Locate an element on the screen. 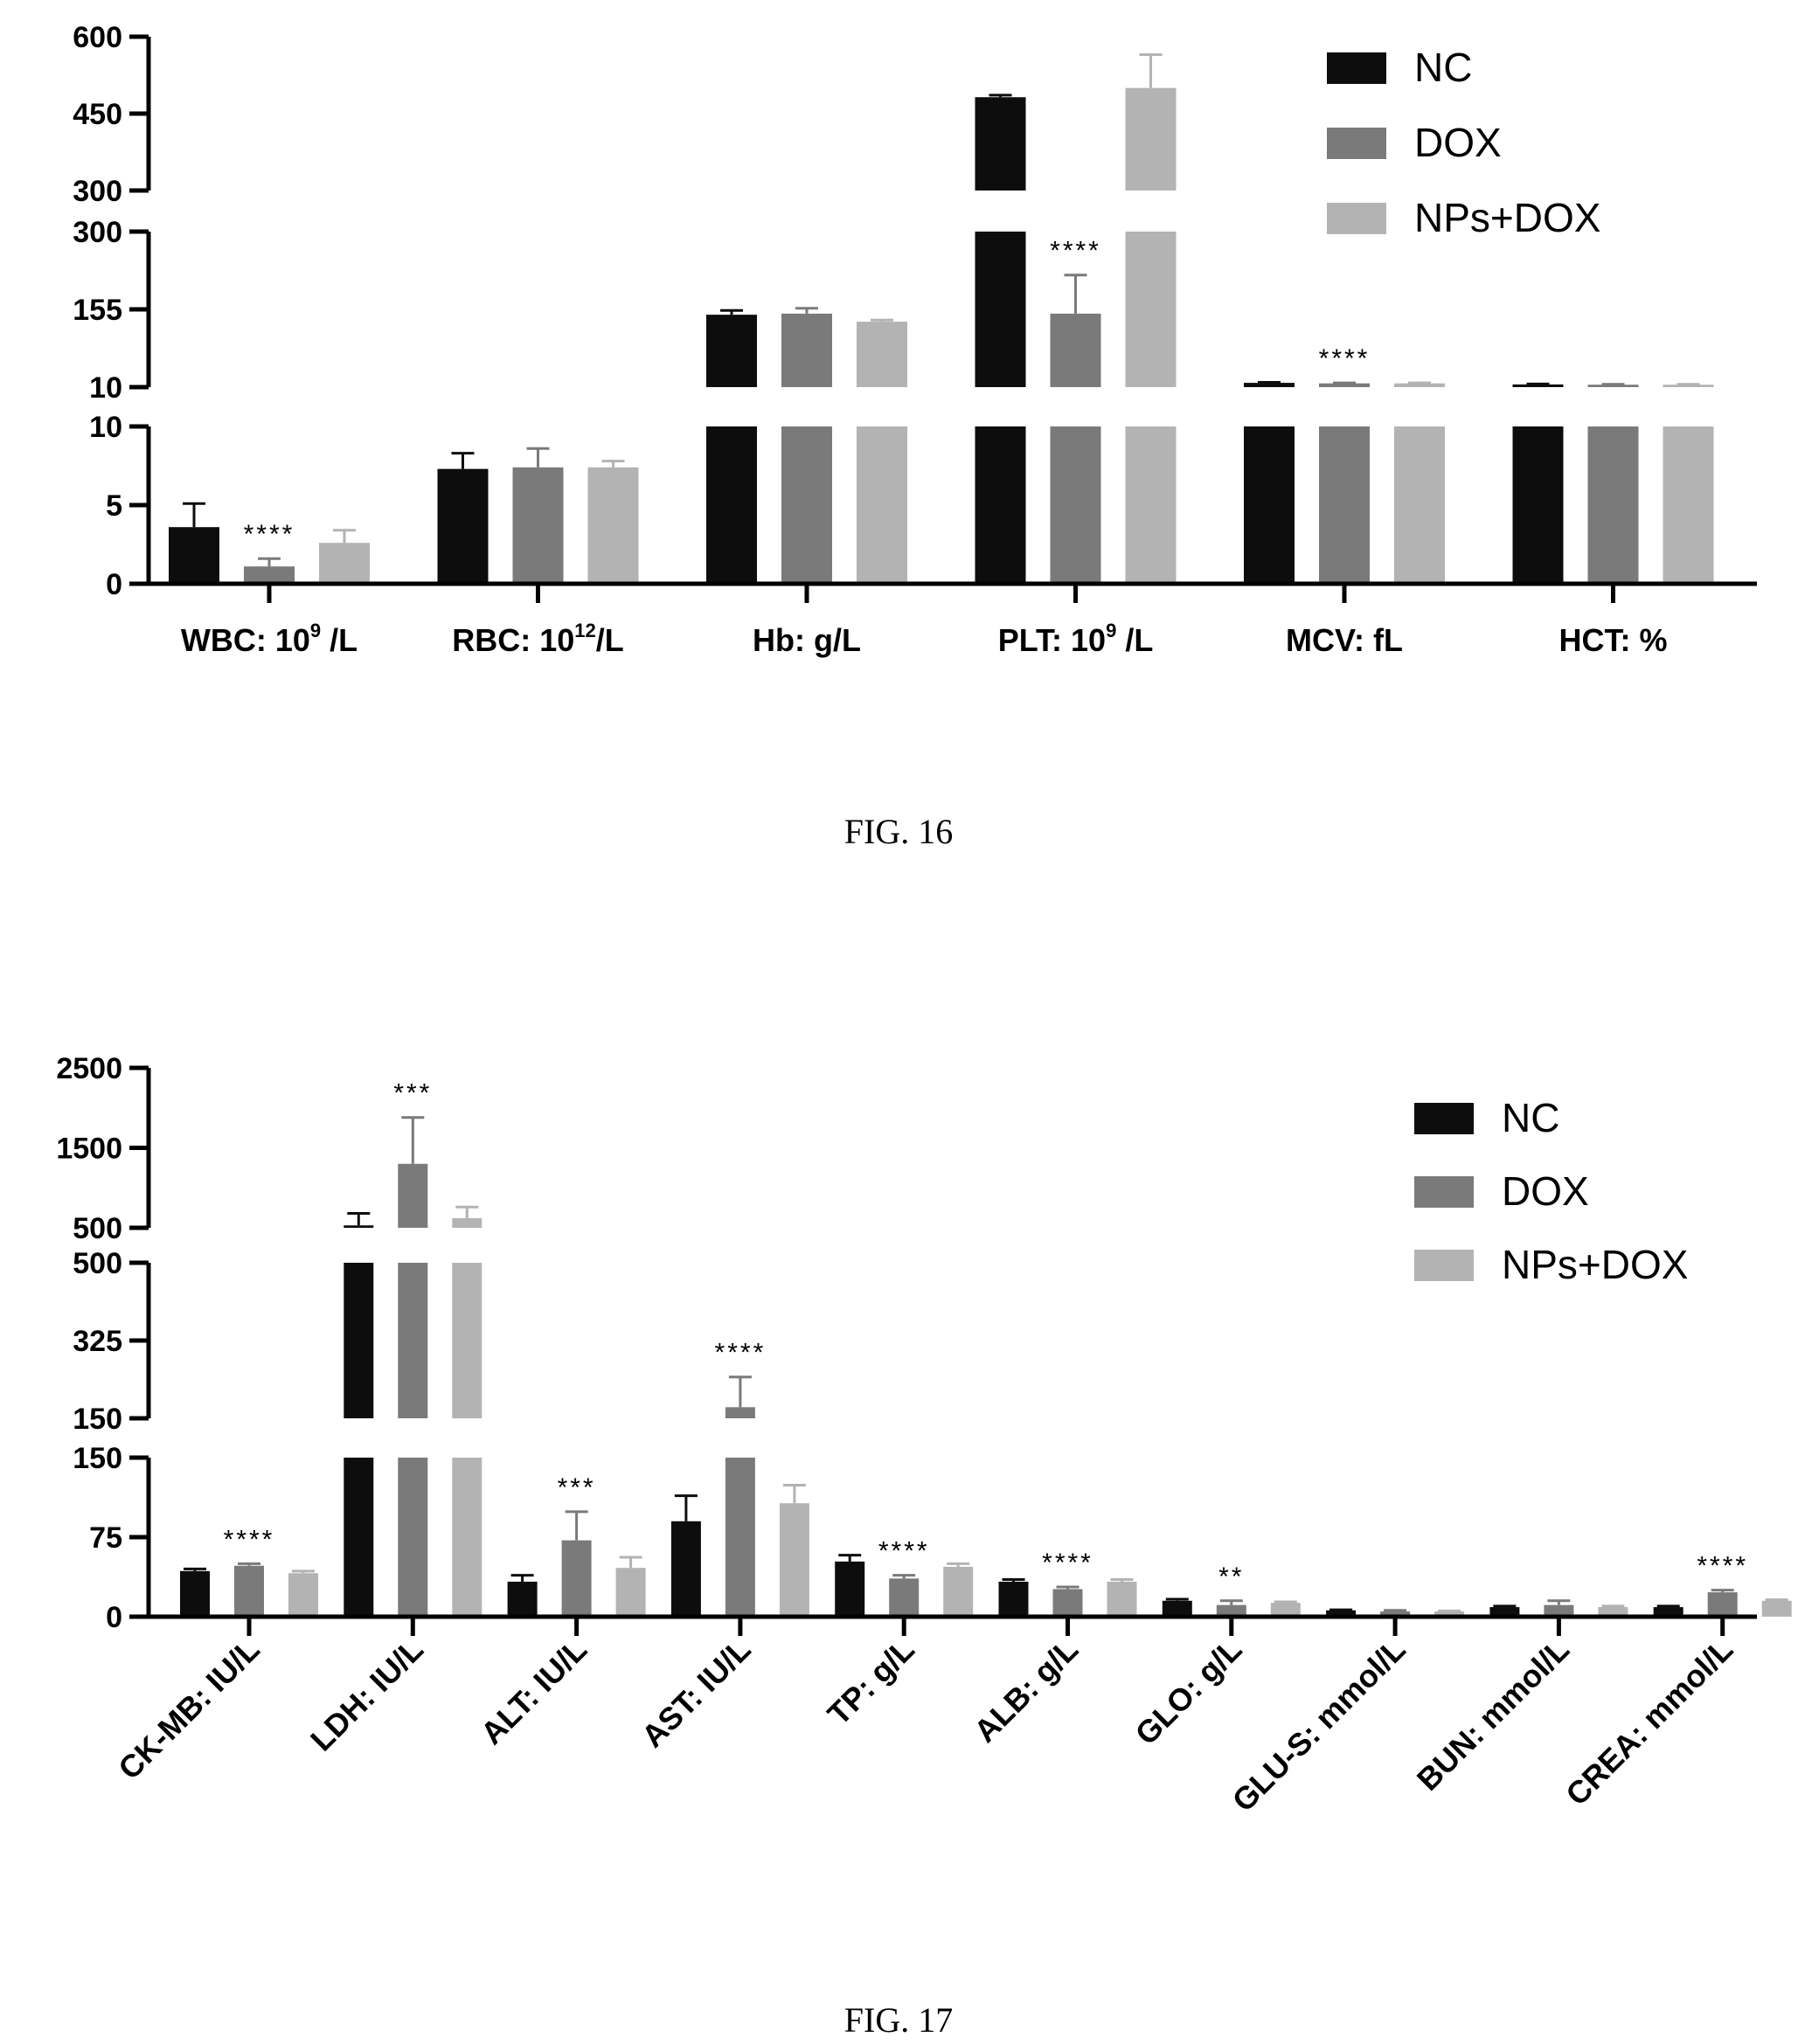 The height and width of the screenshot is (2044, 1798). bar-fig17-c7-s0 is located at coordinates (1341, 1613).